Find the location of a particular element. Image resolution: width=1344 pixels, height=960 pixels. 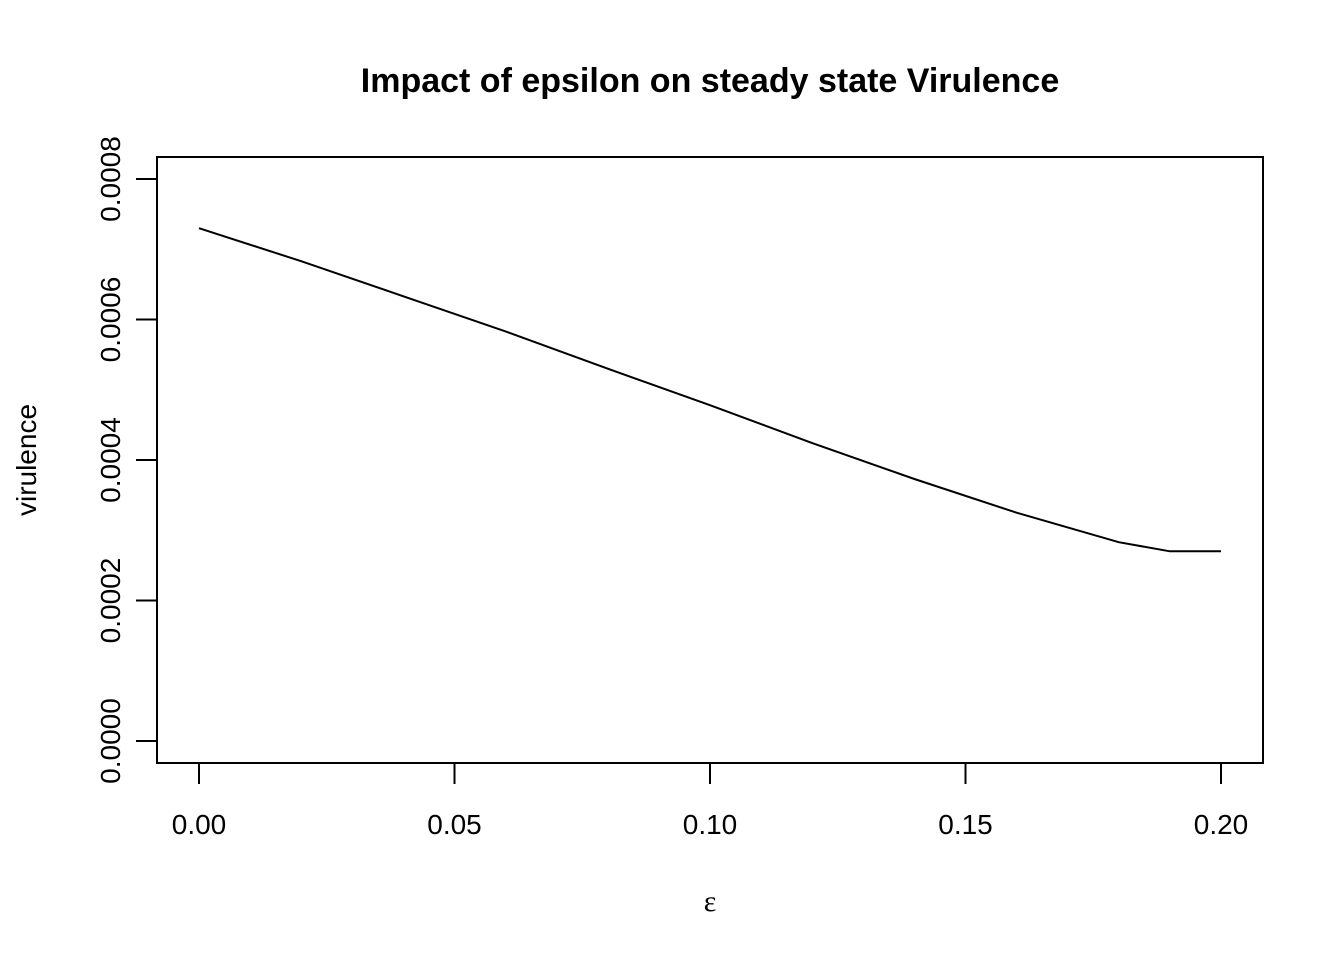

x-tick-label: 0.00 is located at coordinates (199, 824).